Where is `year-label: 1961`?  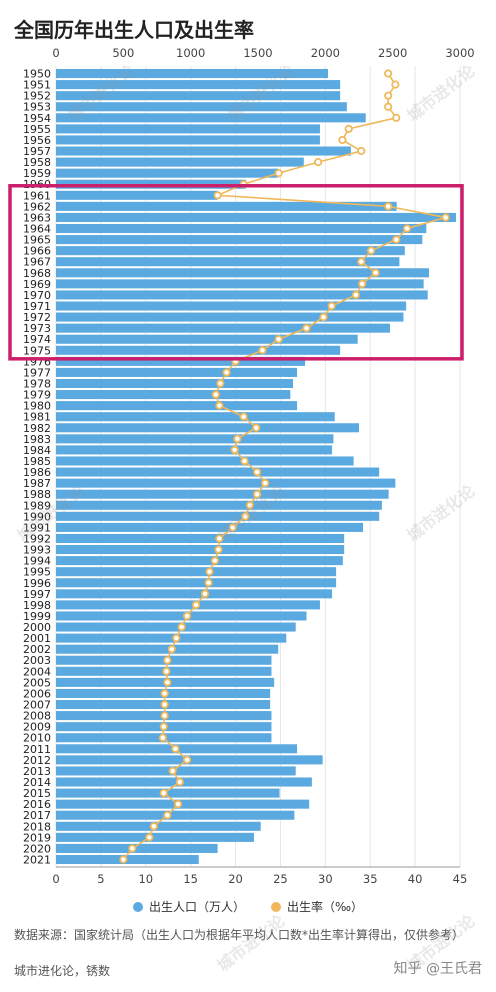 year-label: 1961 is located at coordinates (37, 195).